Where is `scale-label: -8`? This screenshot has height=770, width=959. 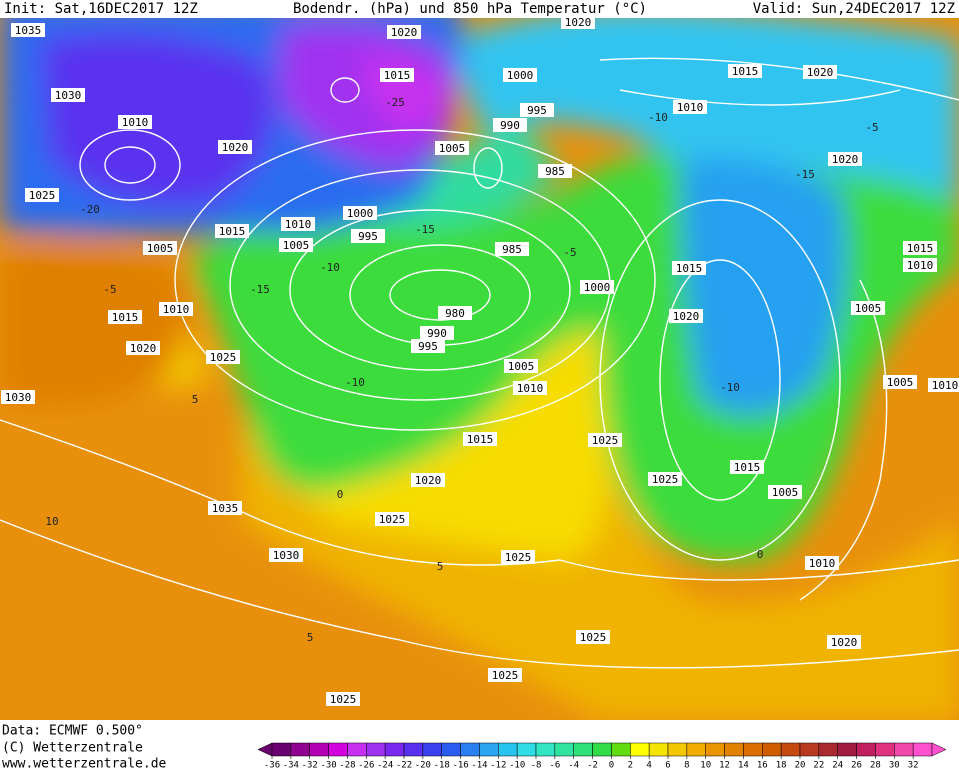 scale-label: -8 is located at coordinates (536, 765).